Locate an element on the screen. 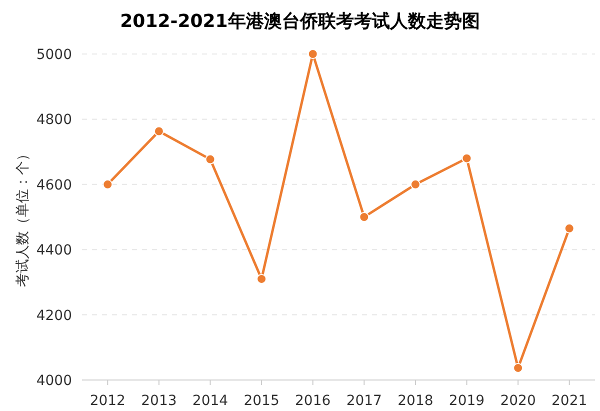 The width and height of the screenshot is (600, 411). y-tick-label: 4800 is located at coordinates (54, 120).